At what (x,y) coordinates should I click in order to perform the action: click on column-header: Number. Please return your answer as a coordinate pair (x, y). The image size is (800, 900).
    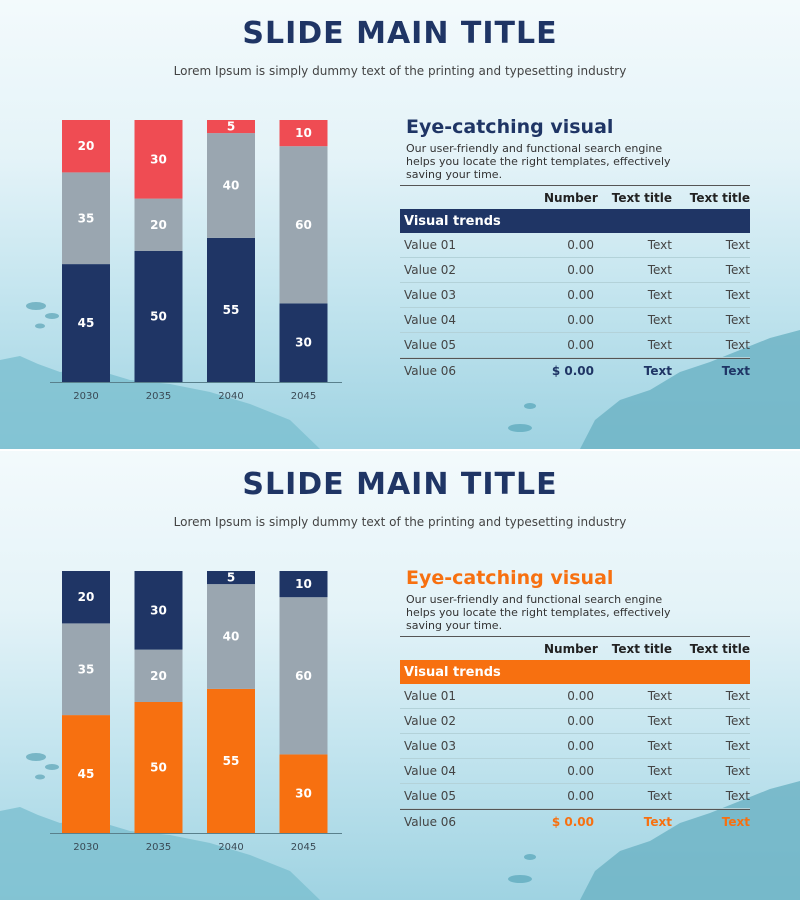
    Looking at the image, I should click on (571, 648).